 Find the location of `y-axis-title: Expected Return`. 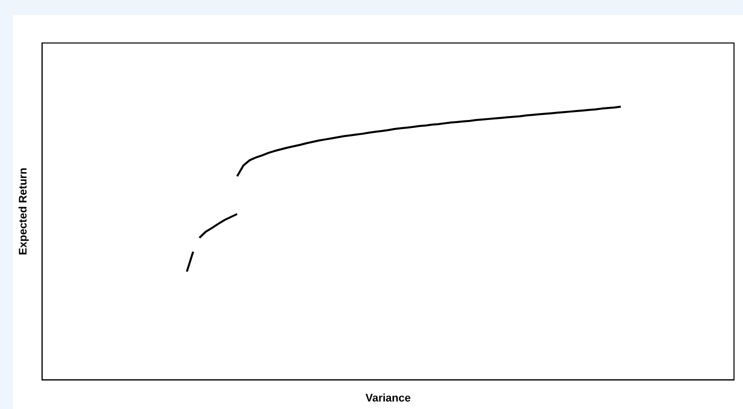

y-axis-title: Expected Return is located at coordinates (24, 211).